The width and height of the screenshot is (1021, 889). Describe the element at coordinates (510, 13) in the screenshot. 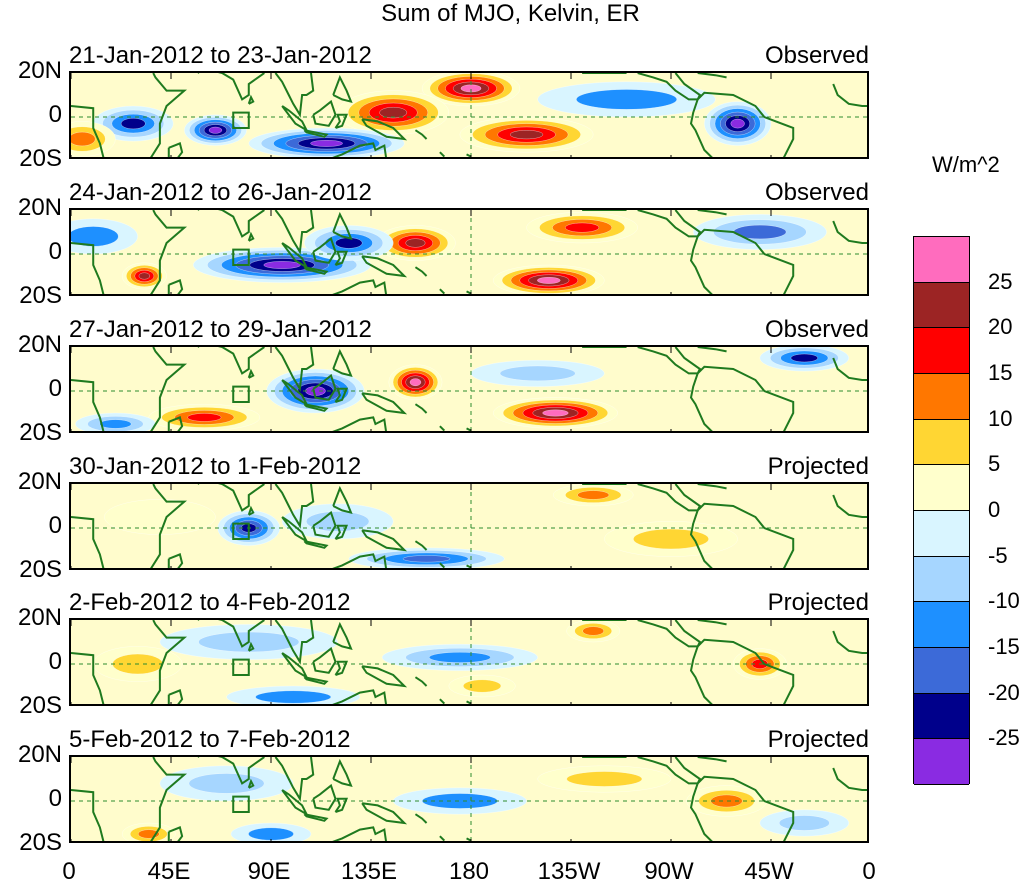

I see `chart-title: Sum of MJO, Kelvin, ER` at that location.